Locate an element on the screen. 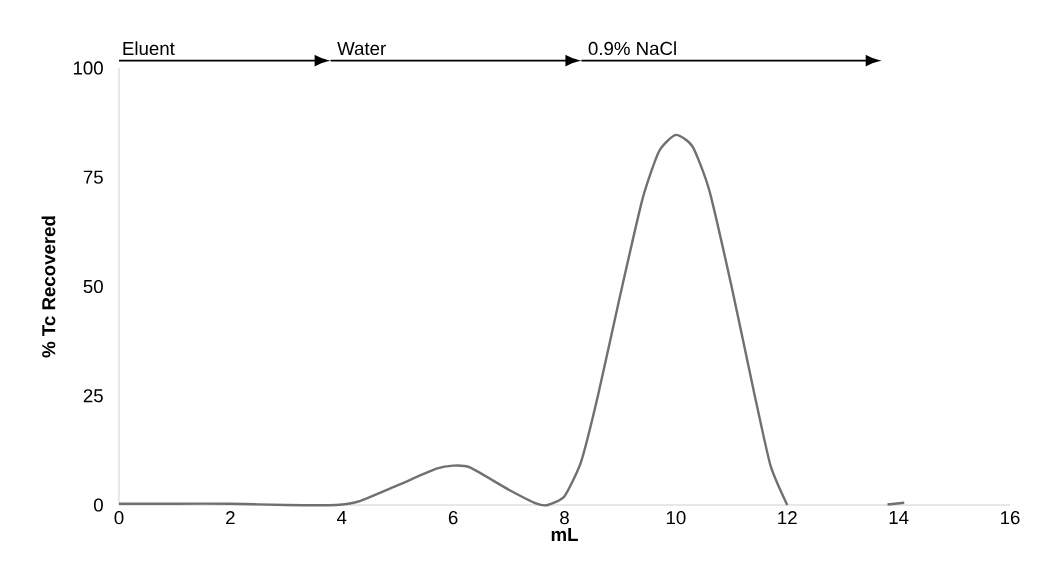 The image size is (1039, 582). x-tick-label: 8 is located at coordinates (564, 518).